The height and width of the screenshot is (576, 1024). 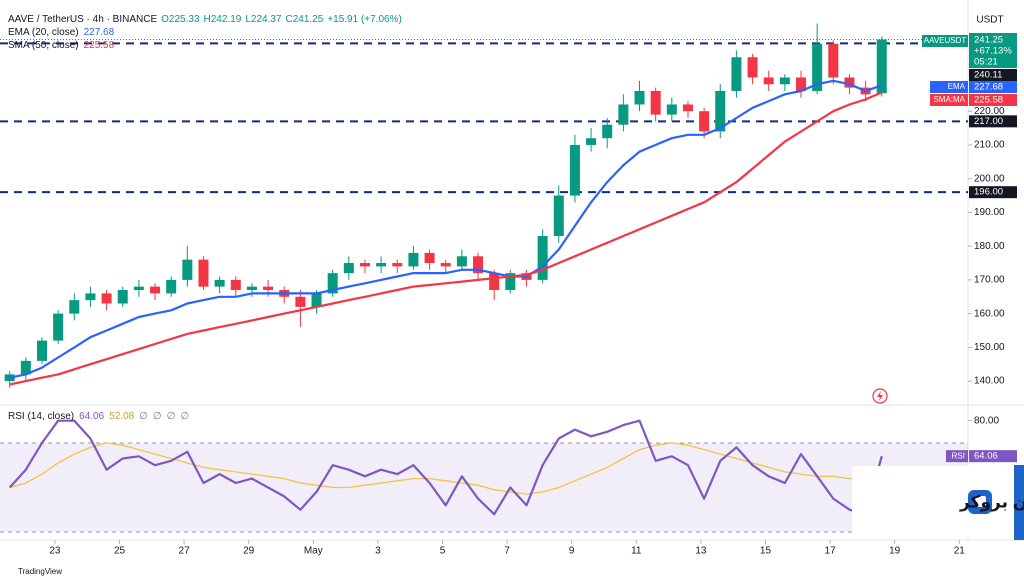 I want to click on axis-unit: USDT, so click(x=989, y=20).